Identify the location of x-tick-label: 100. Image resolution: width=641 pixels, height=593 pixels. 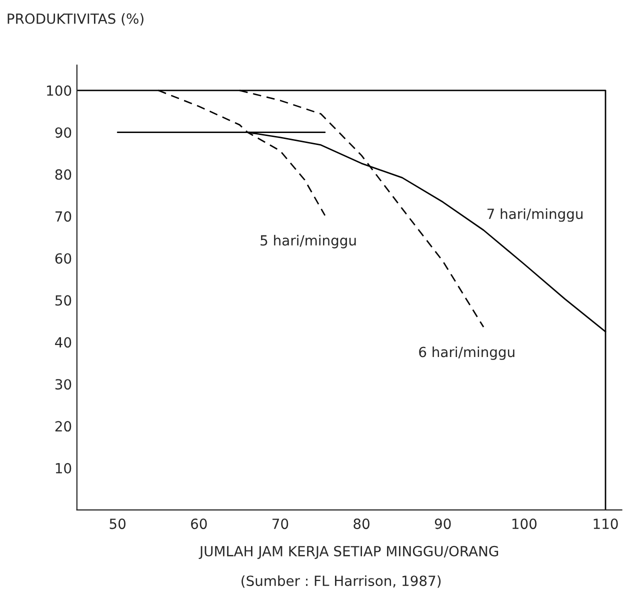
(524, 524).